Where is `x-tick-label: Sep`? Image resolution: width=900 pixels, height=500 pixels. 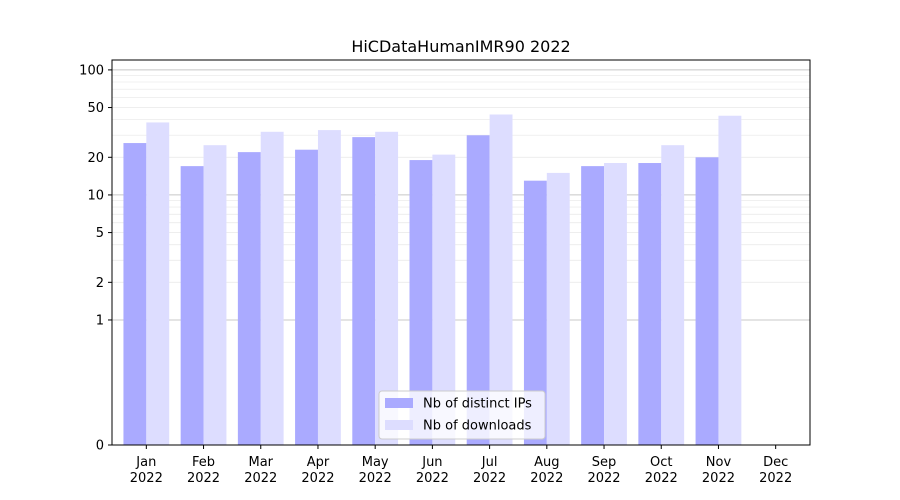
x-tick-label: Sep is located at coordinates (604, 462).